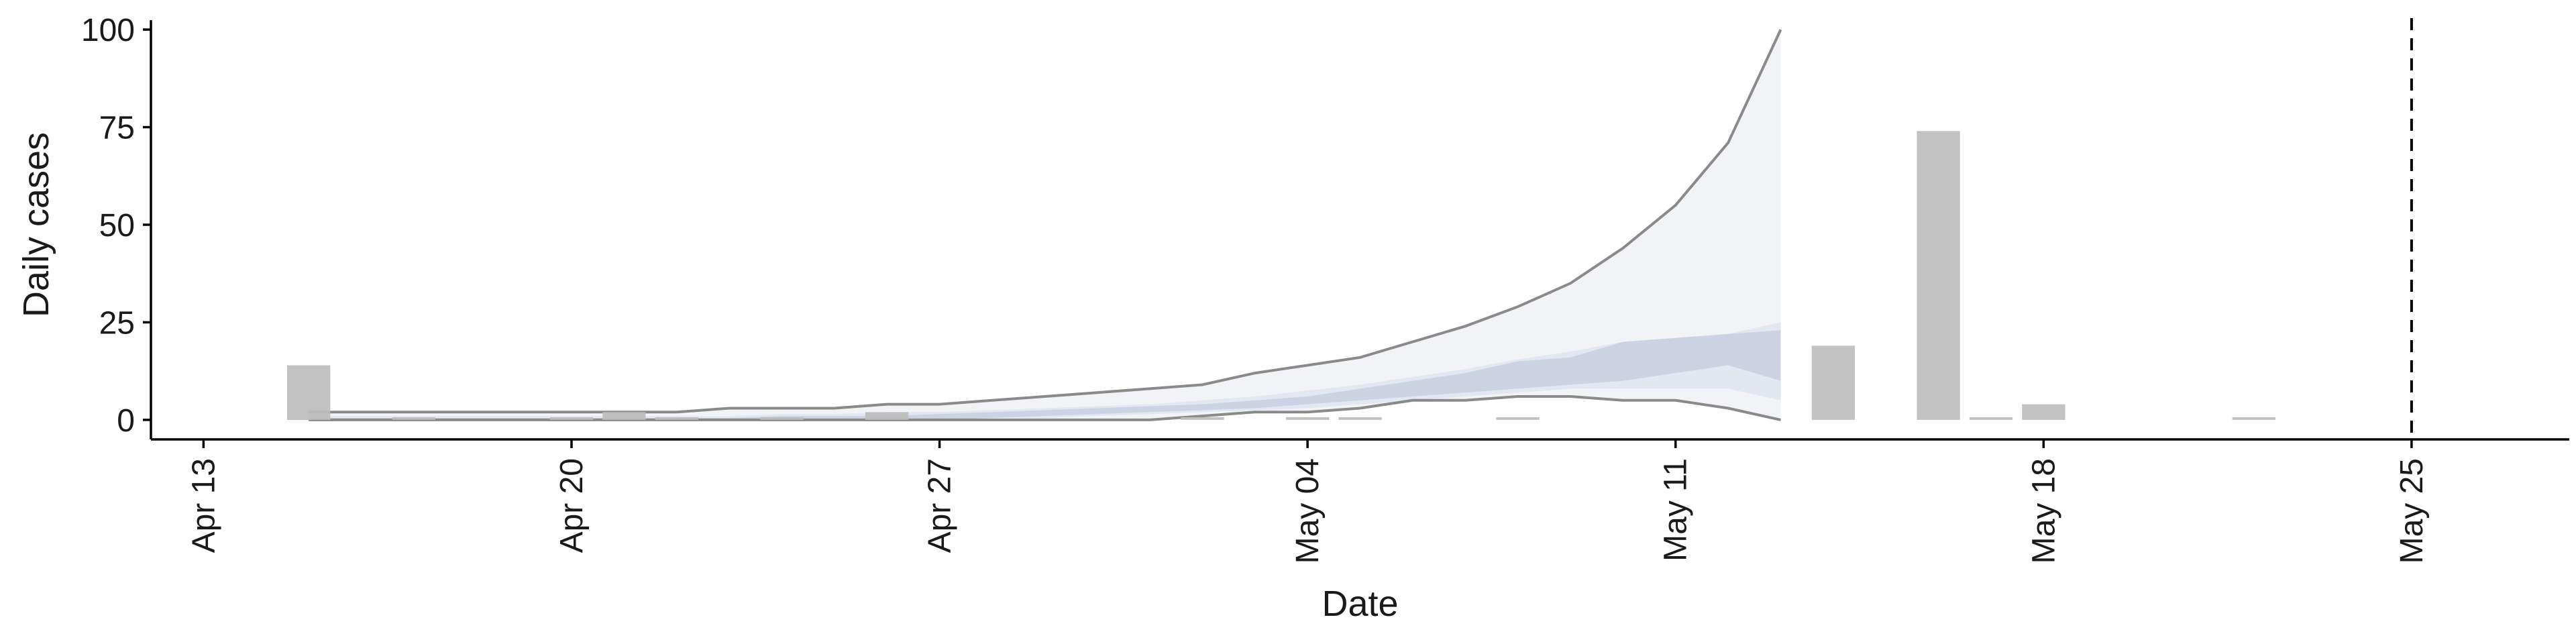 Image resolution: width=2576 pixels, height=644 pixels. What do you see at coordinates (1360, 604) in the screenshot?
I see `x-axis-title: Date` at bounding box center [1360, 604].